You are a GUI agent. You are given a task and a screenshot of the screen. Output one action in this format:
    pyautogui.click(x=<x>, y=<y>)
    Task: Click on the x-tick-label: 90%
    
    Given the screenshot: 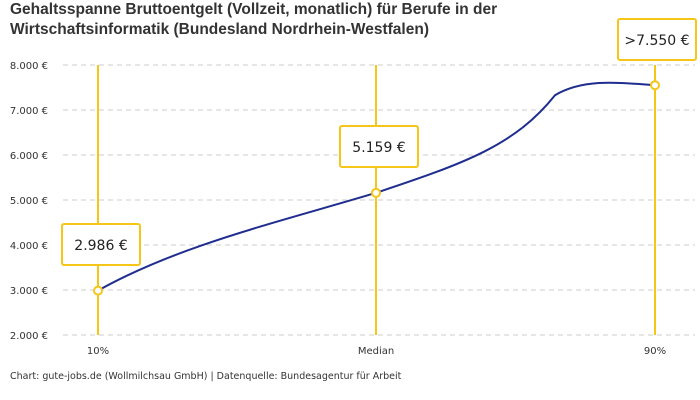 What is the action you would take?
    pyautogui.click(x=655, y=351)
    